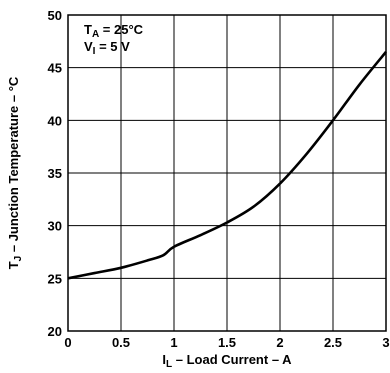 Image resolution: width=390 pixels, height=373 pixels. I want to click on x-tick-label: 2.5, so click(333, 342).